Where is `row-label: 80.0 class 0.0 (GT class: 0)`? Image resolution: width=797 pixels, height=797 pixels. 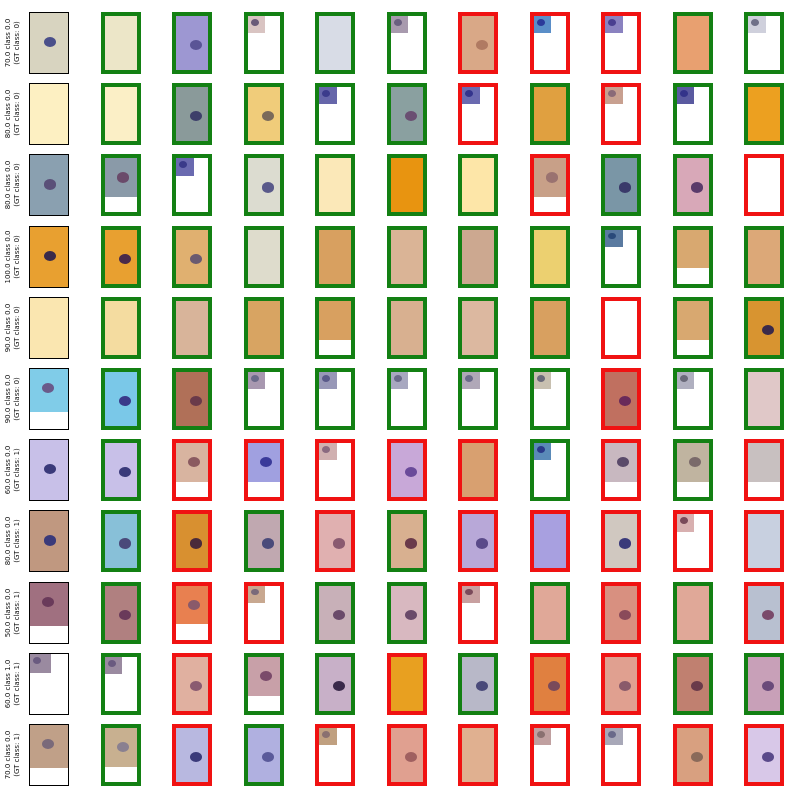
row-label: 80.0 class 0.0 (GT class: 0) is located at coordinates (13, 114).